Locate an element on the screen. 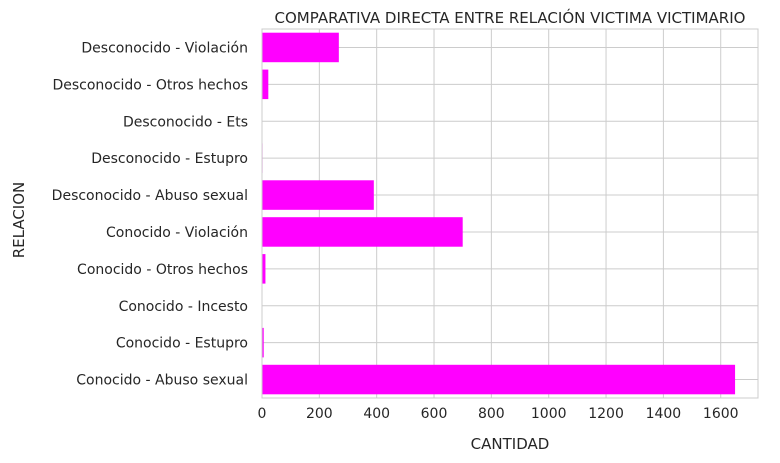 Image resolution: width=780 pixels, height=463 pixels. x-tick-label: 1200 is located at coordinates (606, 414).